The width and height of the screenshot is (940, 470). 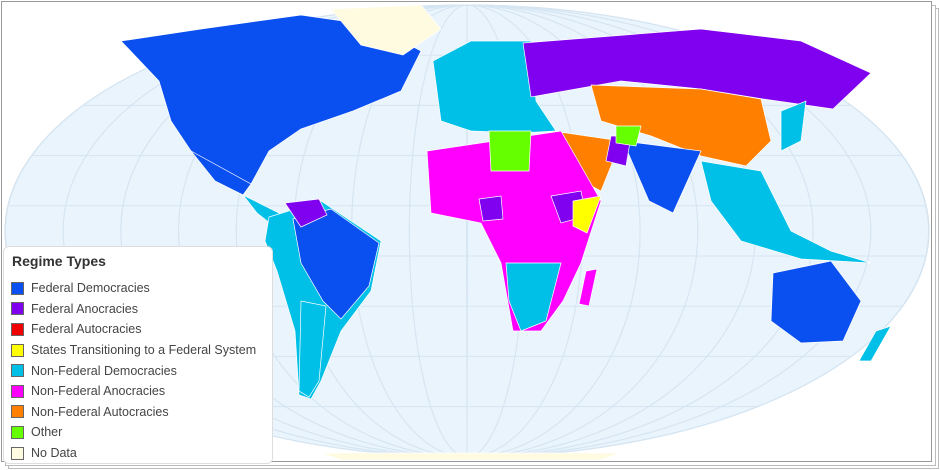 I want to click on region-brazil, so click(x=336, y=264).